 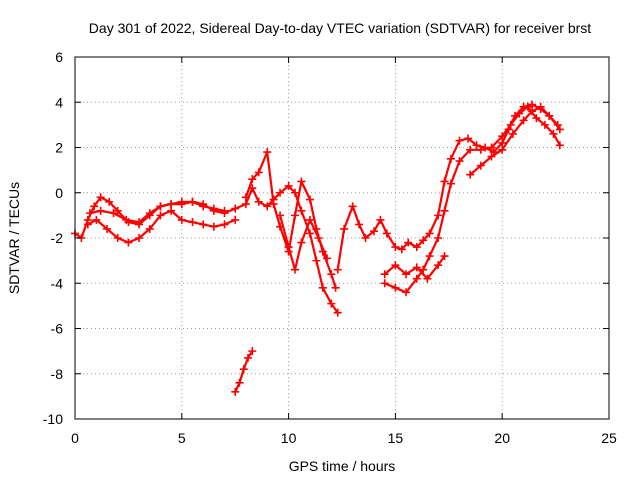 What do you see at coordinates (59, 193) in the screenshot?
I see `y-tick-label: 0` at bounding box center [59, 193].